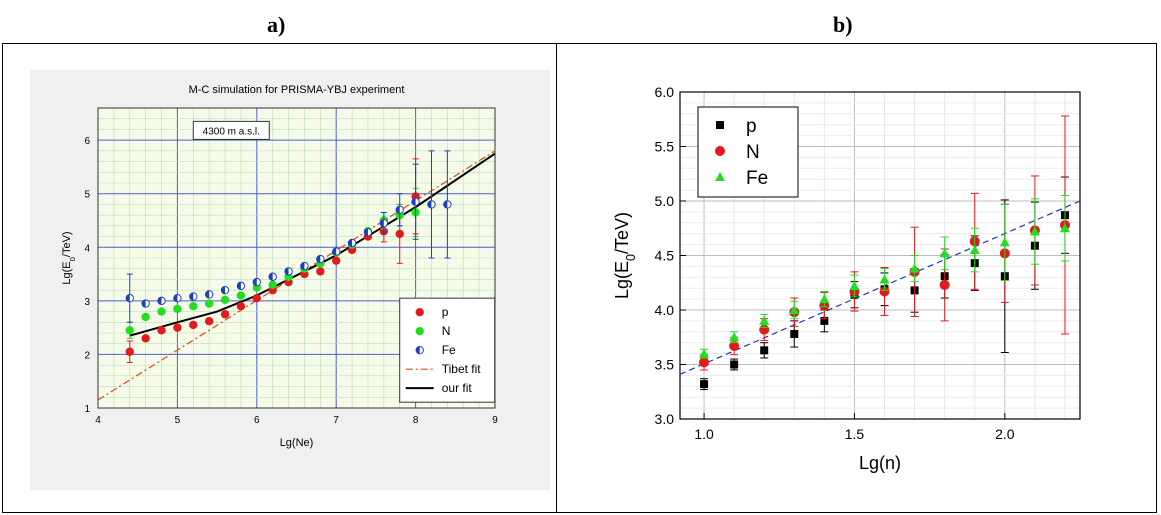 The width and height of the screenshot is (1161, 515). Describe the element at coordinates (87, 355) in the screenshot. I see `y-tick-label: 2` at that location.